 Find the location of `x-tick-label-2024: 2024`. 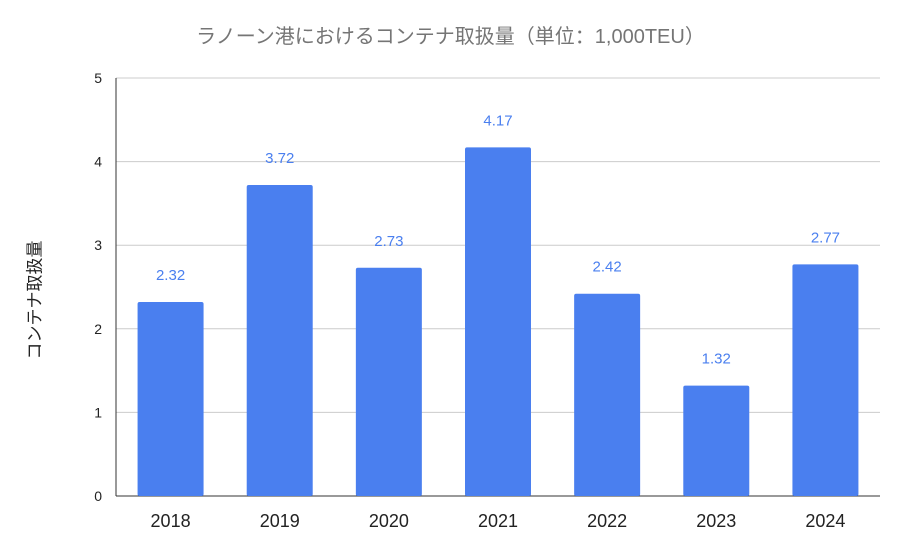

x-tick-label-2024: 2024 is located at coordinates (825, 521).